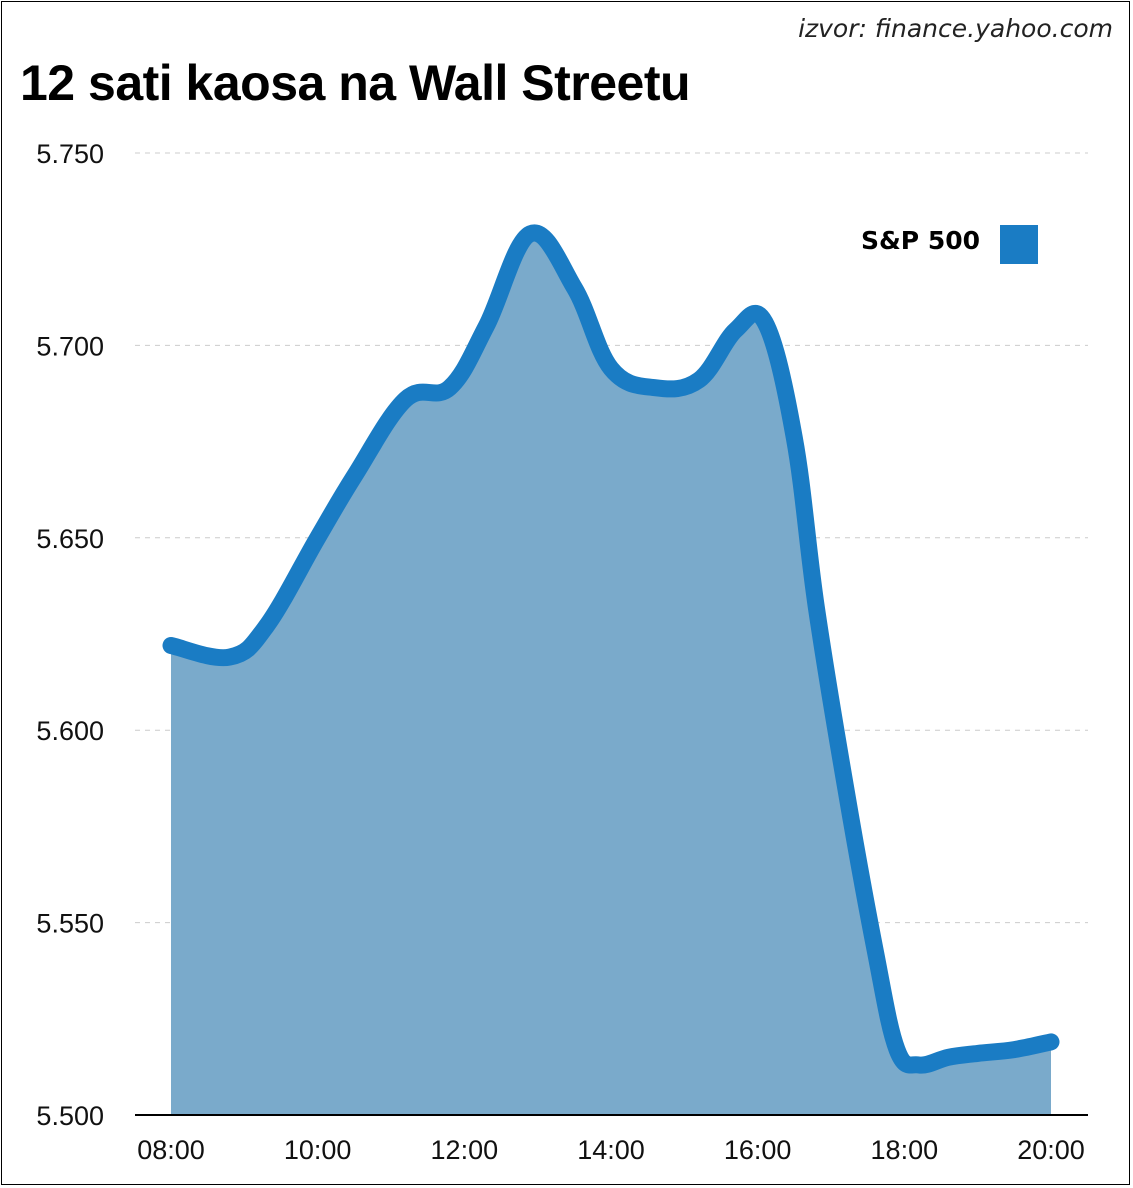 This screenshot has width=1133, height=1188. What do you see at coordinates (70, 635) in the screenshot?
I see `y-axis-ticks: 5.500 5.550 5.600 5.650 5.700 5.750` at bounding box center [70, 635].